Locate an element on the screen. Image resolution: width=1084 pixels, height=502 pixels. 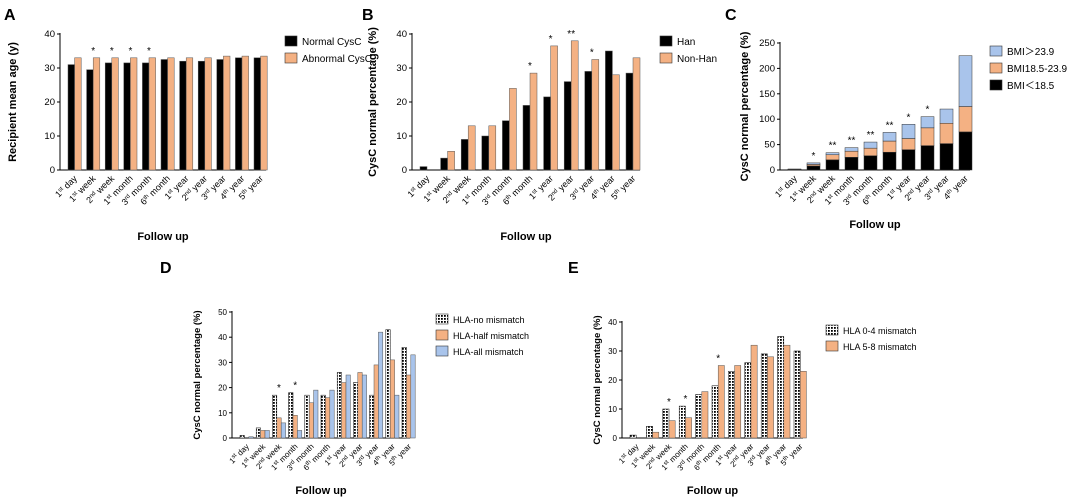
y-tick-label: 250 is located at coordinates (767, 43).